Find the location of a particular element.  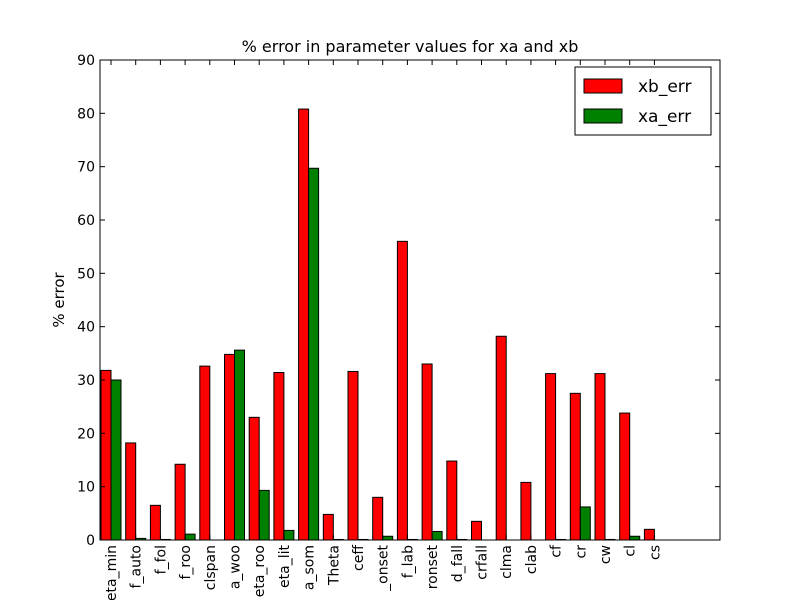

bar-xb-err-clspan is located at coordinates (205, 453).